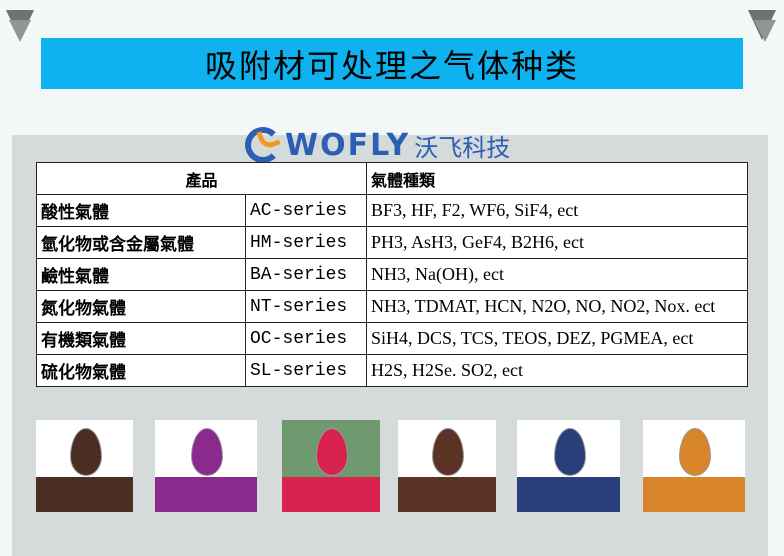 This screenshot has height=556, width=784. What do you see at coordinates (263, 145) in the screenshot?
I see `logo-mark-icon` at bounding box center [263, 145].